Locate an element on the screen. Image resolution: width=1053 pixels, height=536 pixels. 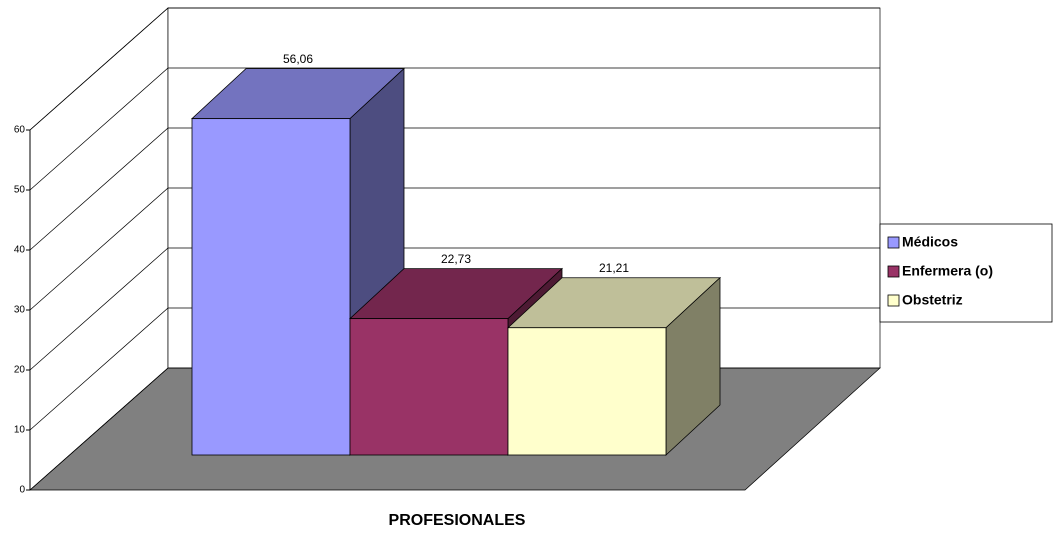
x-axis-label: PROFESIONALES is located at coordinates (457, 520).